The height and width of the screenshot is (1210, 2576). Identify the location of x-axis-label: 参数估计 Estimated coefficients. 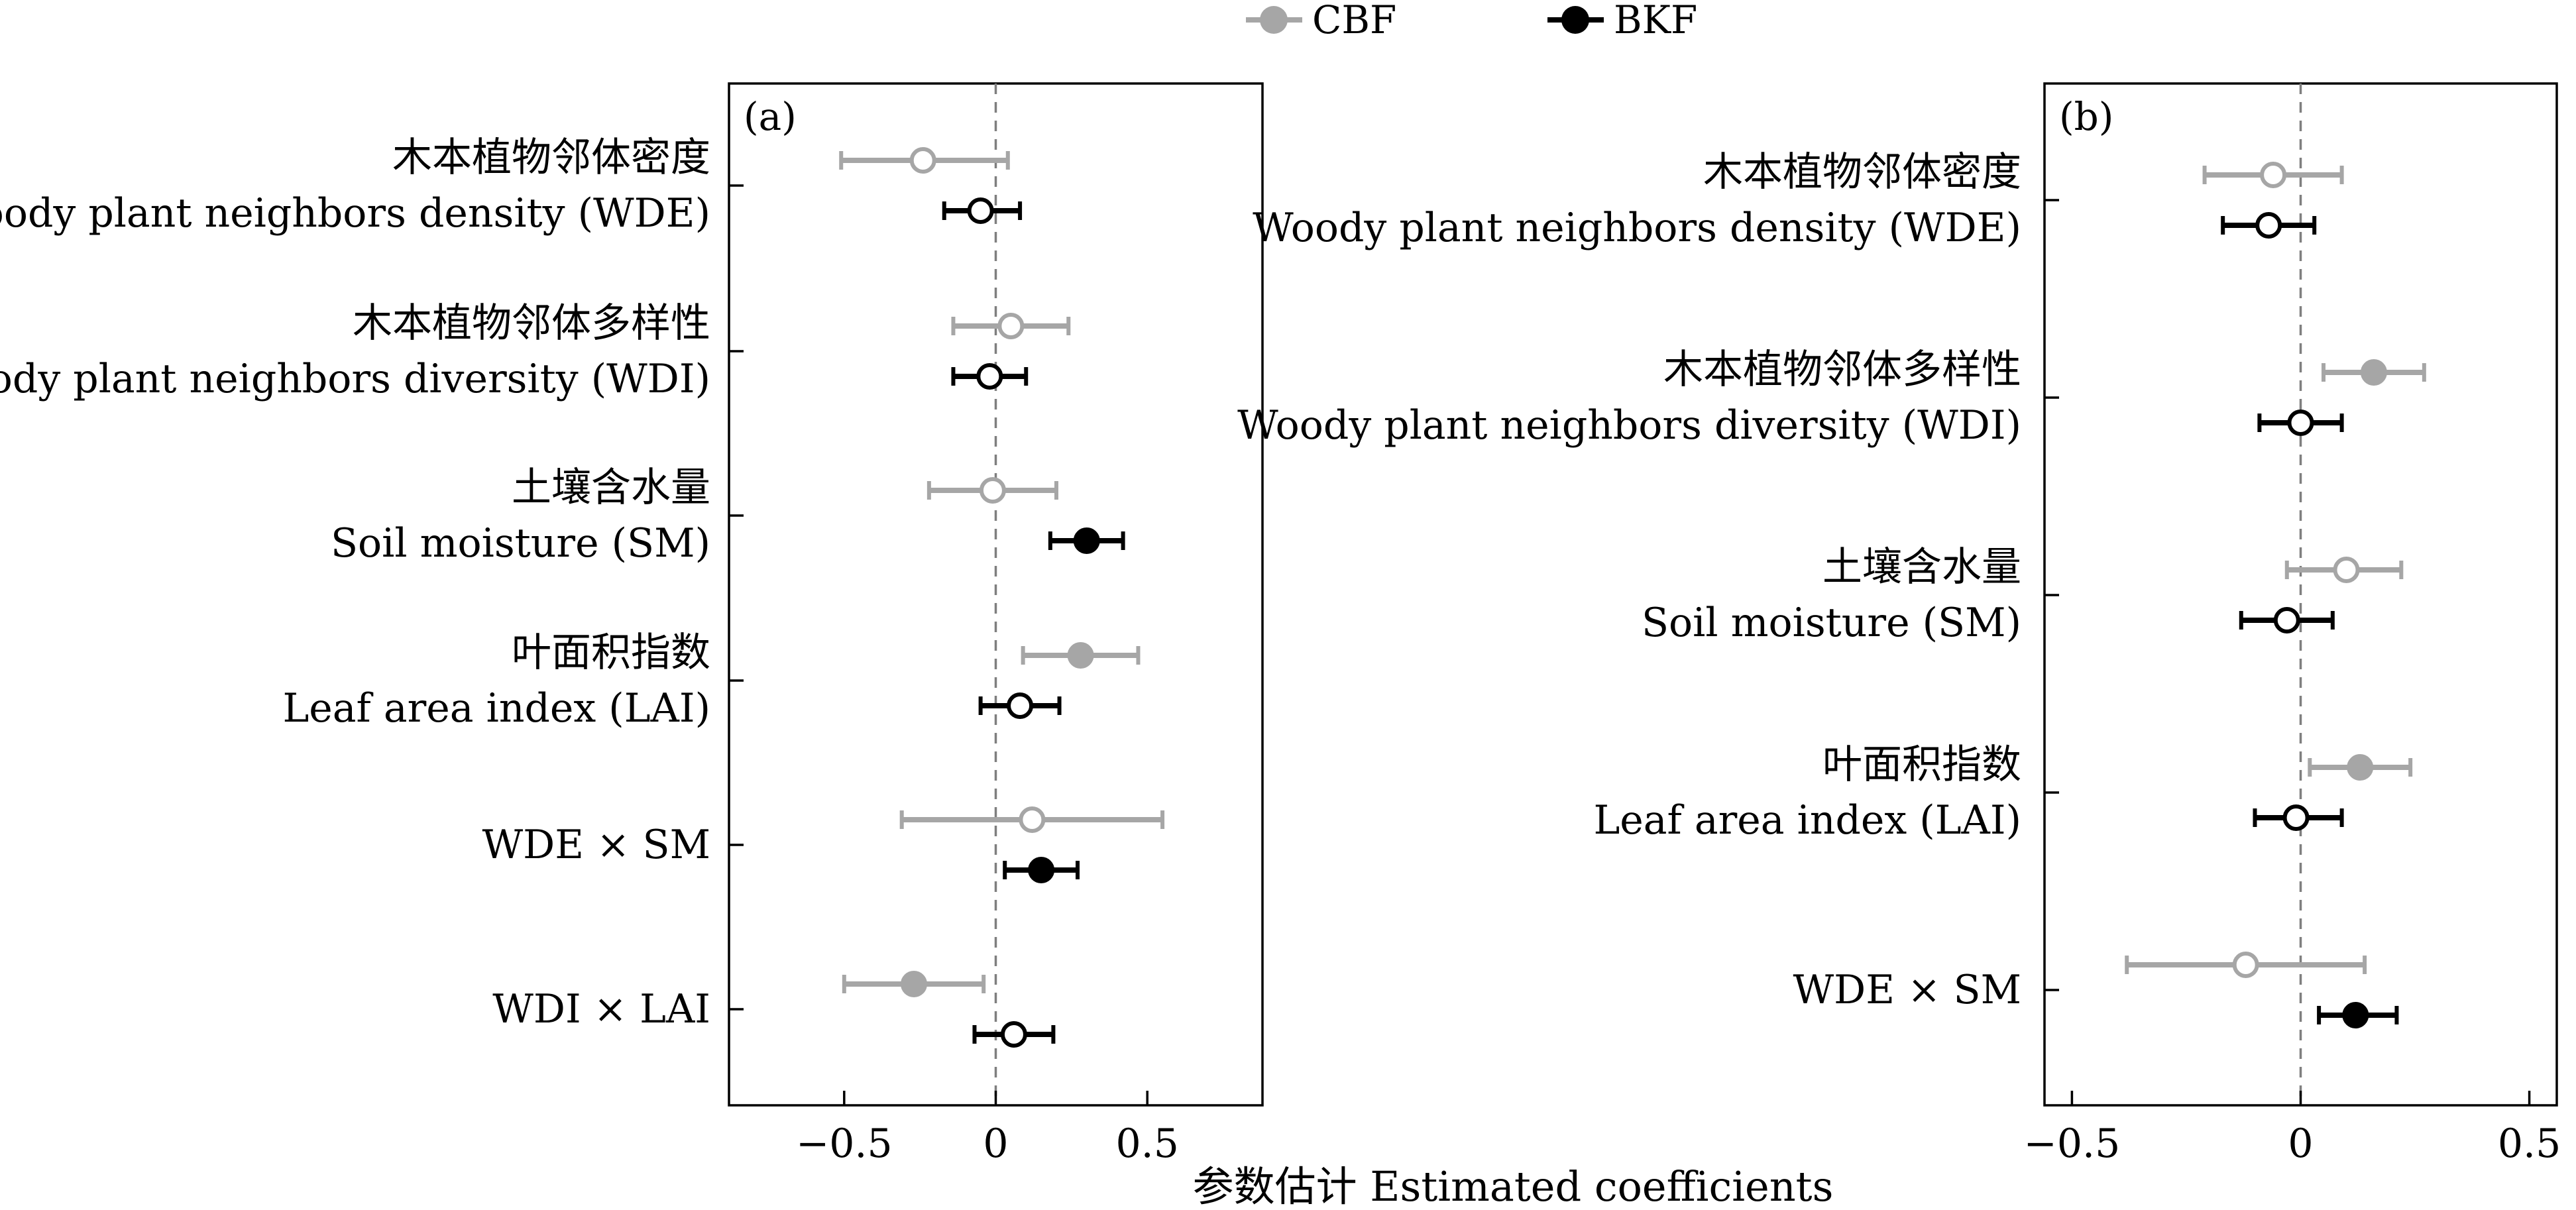
(1513, 1186).